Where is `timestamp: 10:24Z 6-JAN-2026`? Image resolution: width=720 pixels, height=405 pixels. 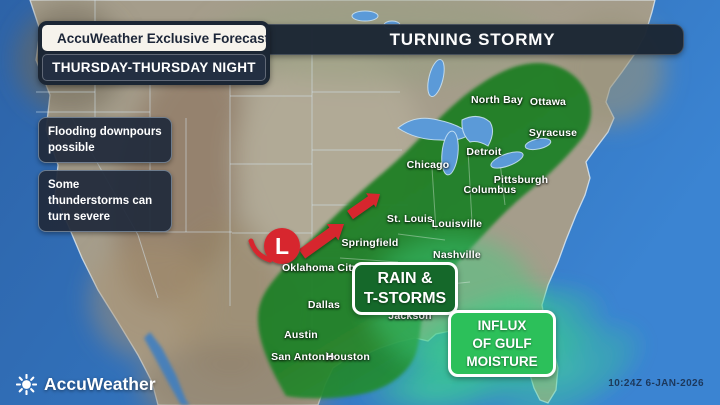 timestamp: 10:24Z 6-JAN-2026 is located at coordinates (656, 383).